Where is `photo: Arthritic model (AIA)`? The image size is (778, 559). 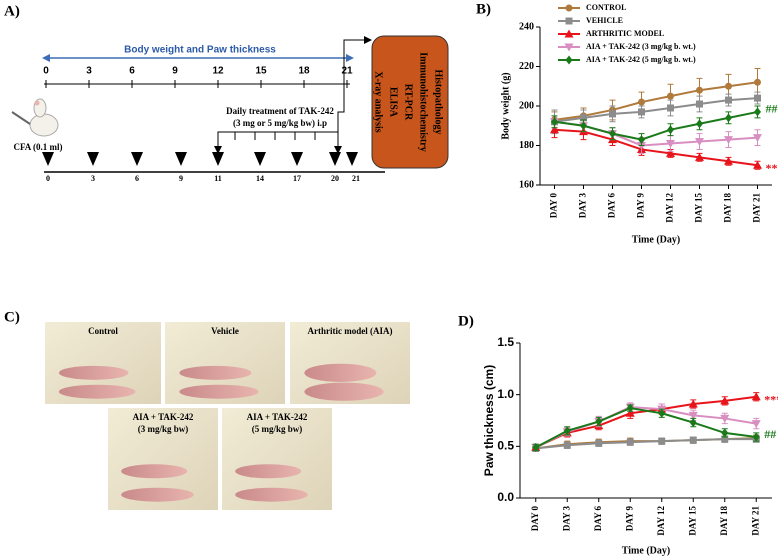 photo: Arthritic model (AIA) is located at coordinates (350, 363).